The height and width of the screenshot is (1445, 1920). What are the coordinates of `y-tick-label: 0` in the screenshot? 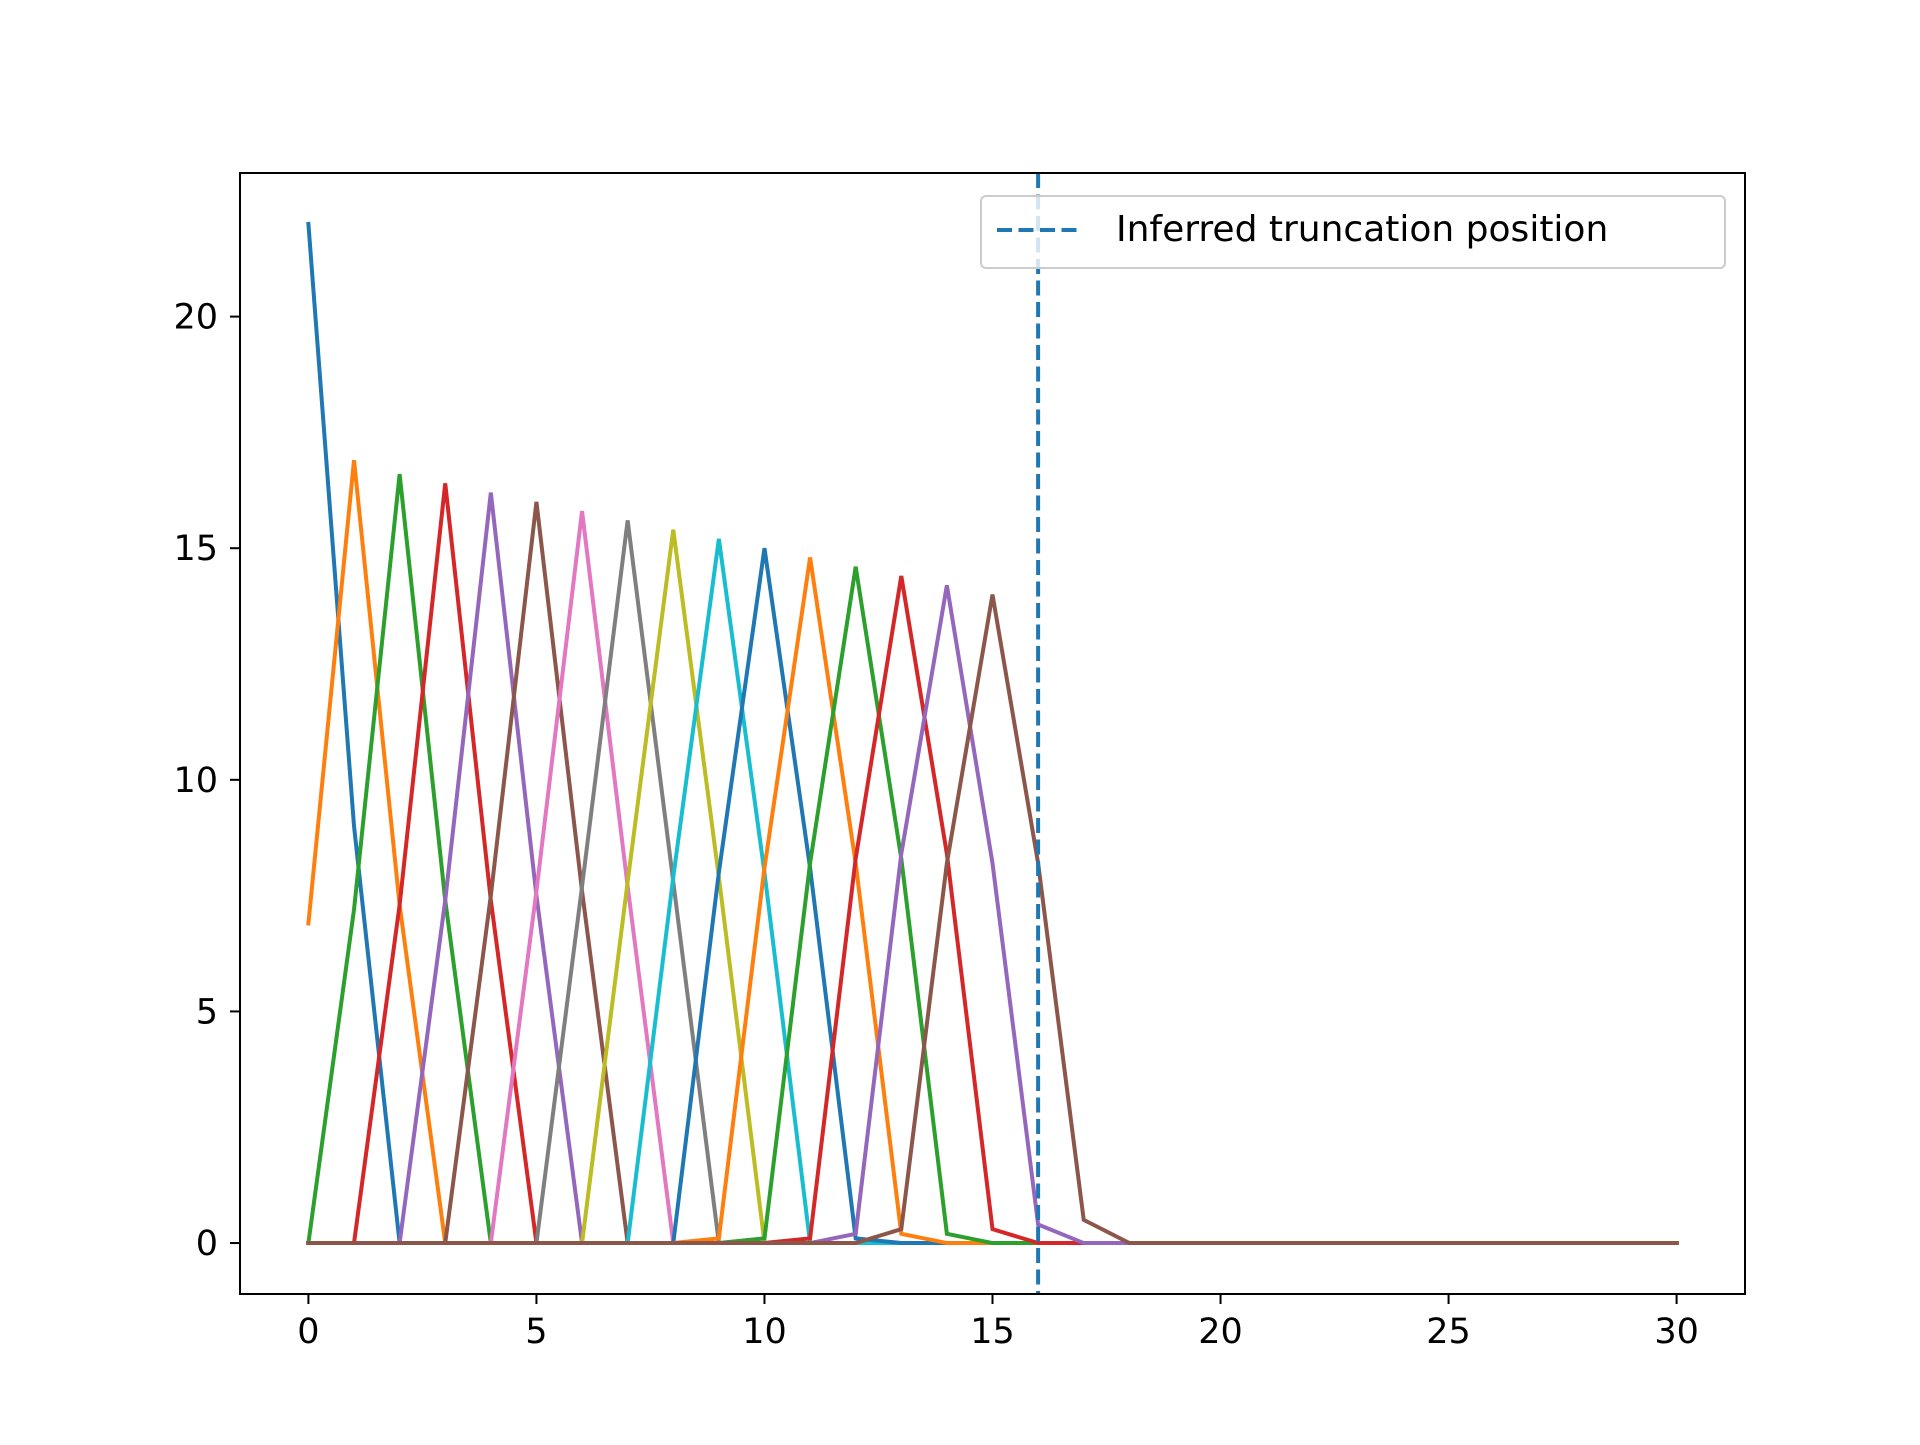 It's located at (207, 1244).